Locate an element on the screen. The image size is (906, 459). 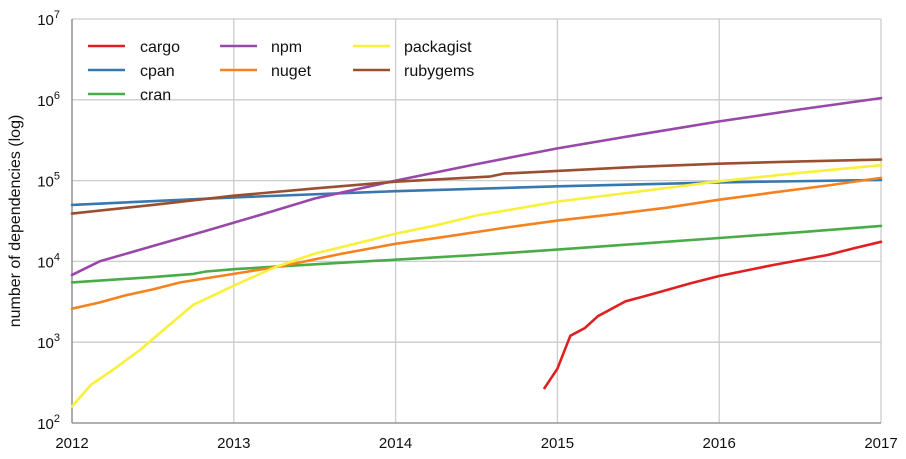
series-line-rubygems is located at coordinates (476, 186).